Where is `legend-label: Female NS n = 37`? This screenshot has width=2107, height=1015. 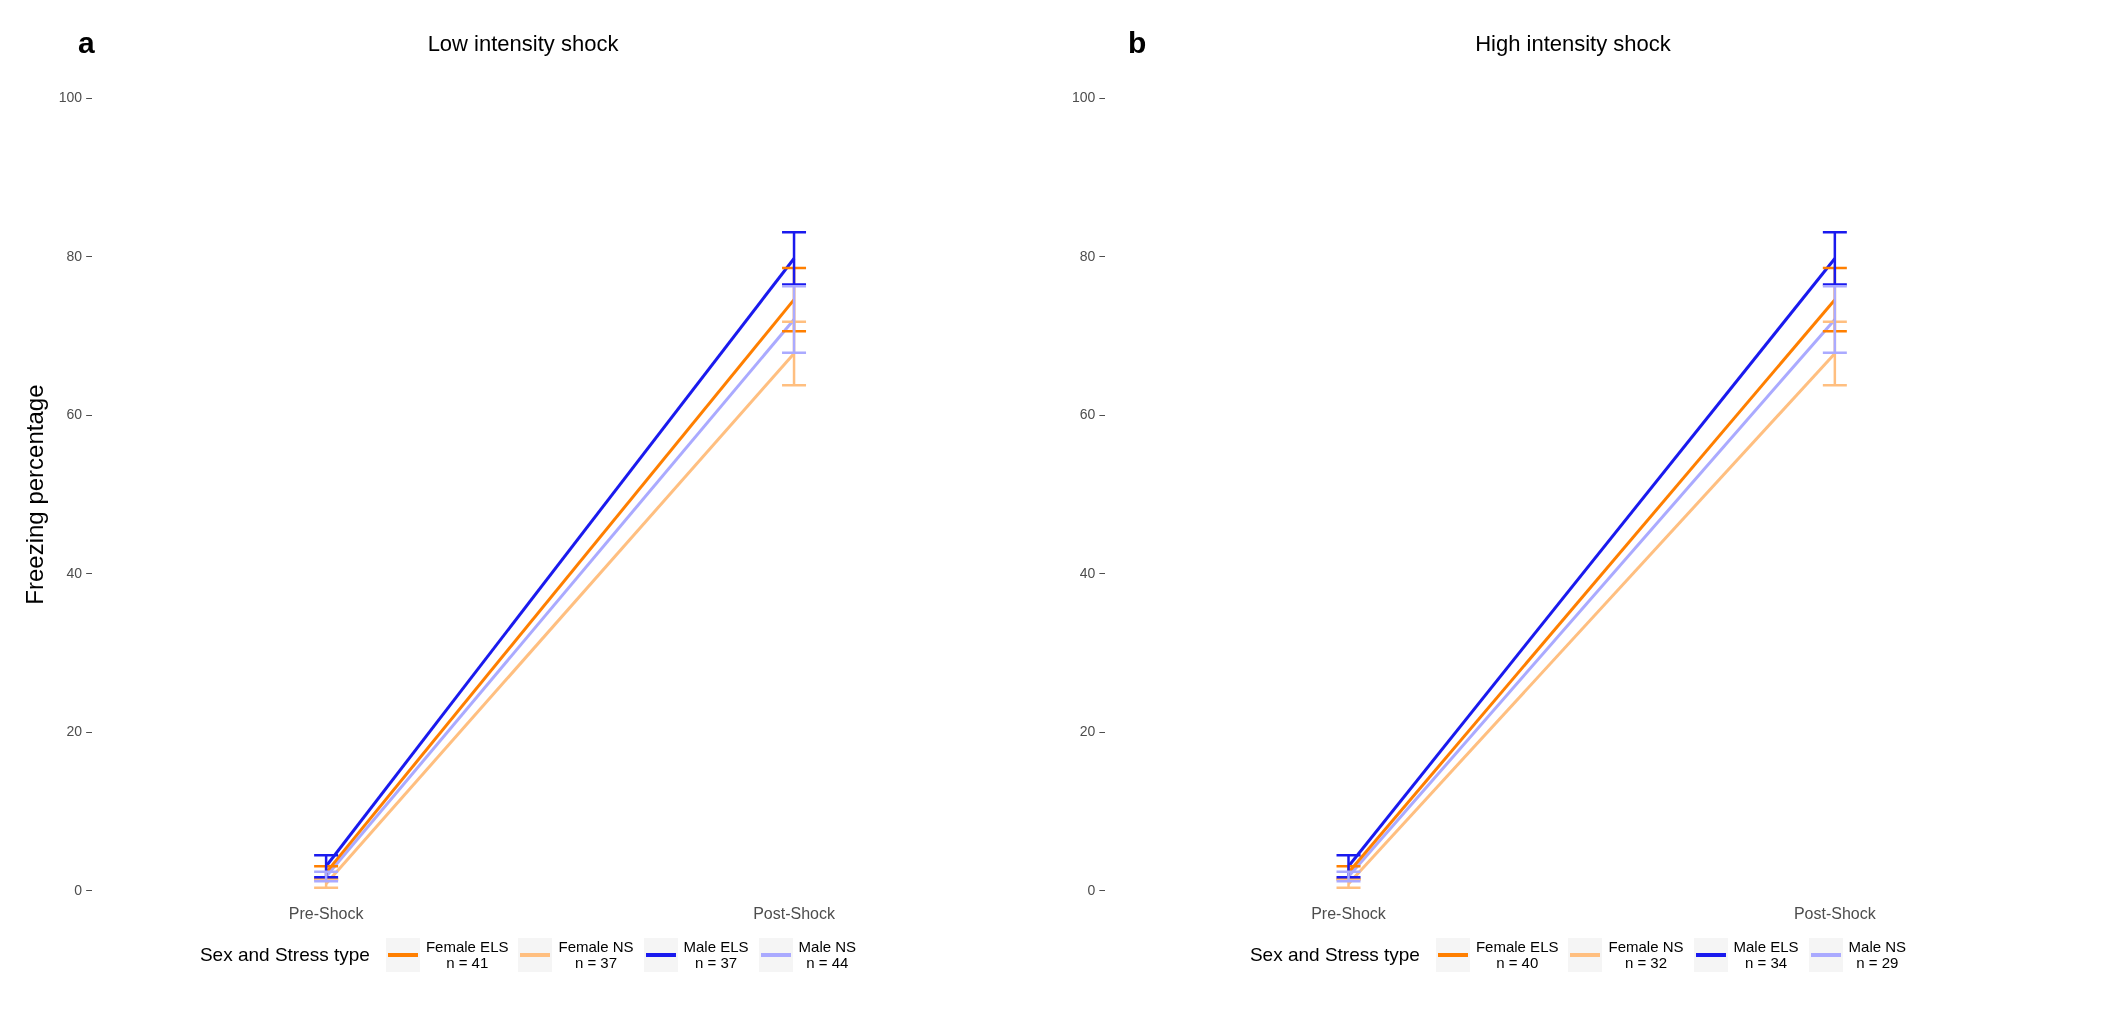 legend-label: Female NS n = 37 is located at coordinates (596, 954).